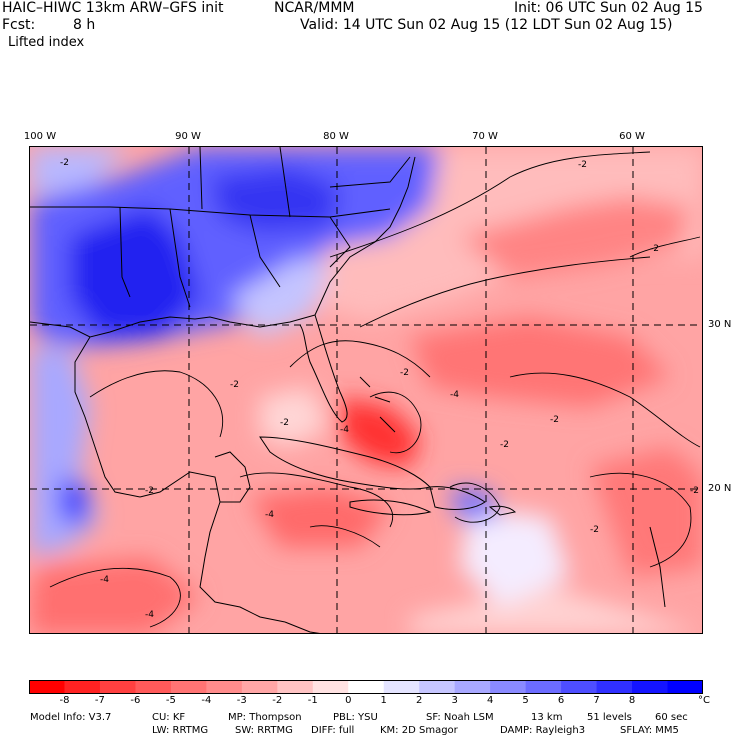 Image resolution: width=740 pixels, height=740 pixels. Describe the element at coordinates (99, 700) in the screenshot. I see `colorbar-tick-label: -7` at that location.